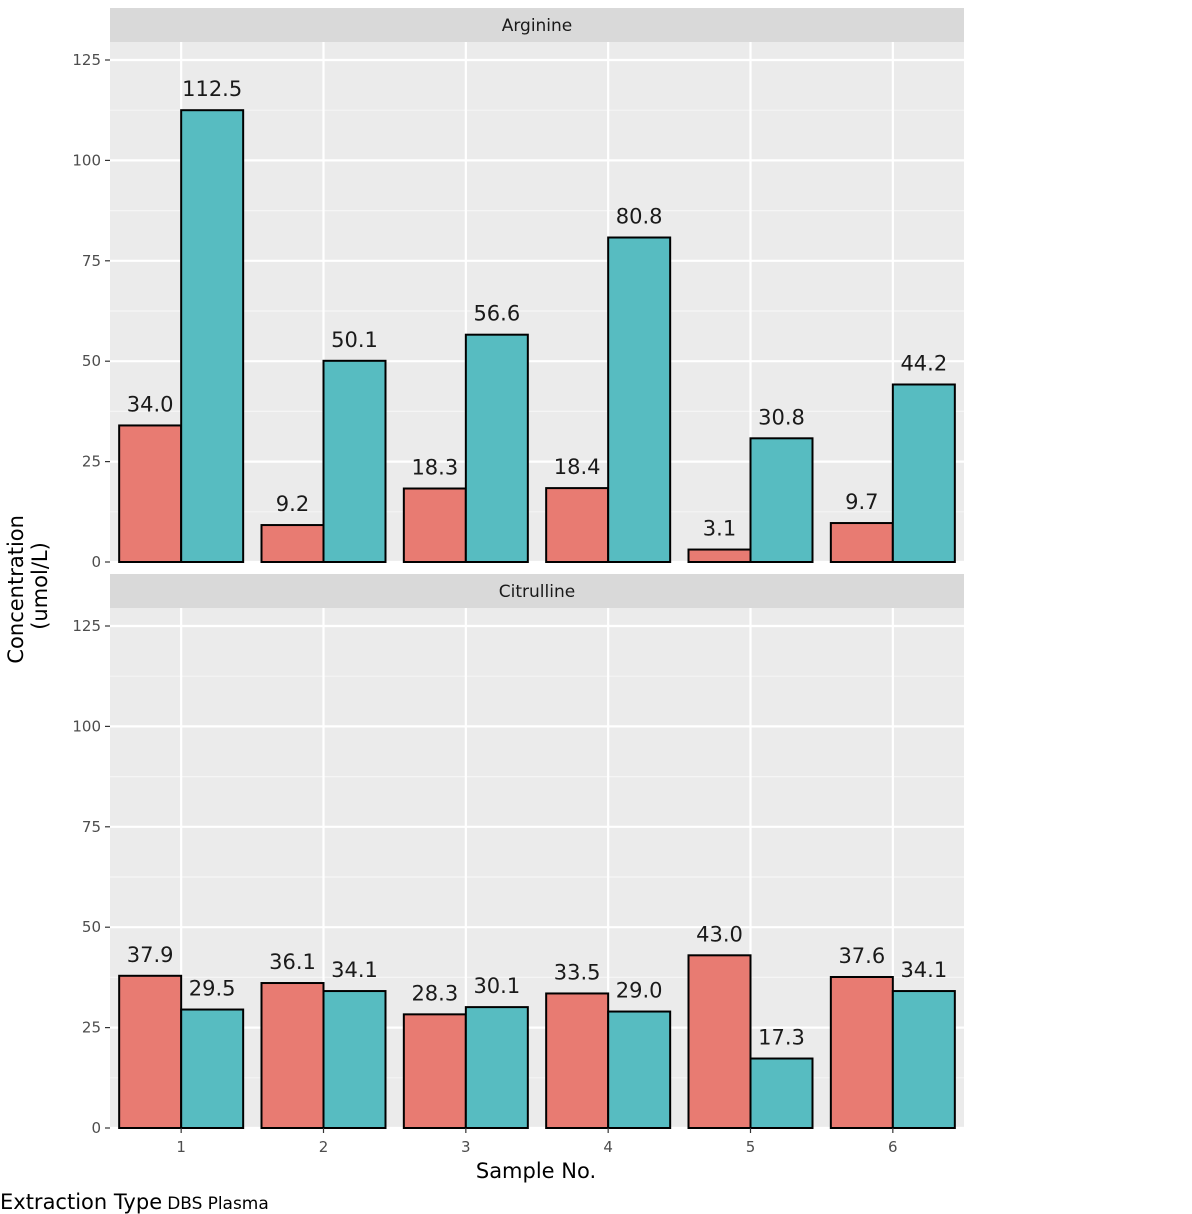 Image resolution: width=1192 pixels, height=1214 pixels. What do you see at coordinates (751, 1147) in the screenshot?
I see `x-tick-label: 5` at bounding box center [751, 1147].